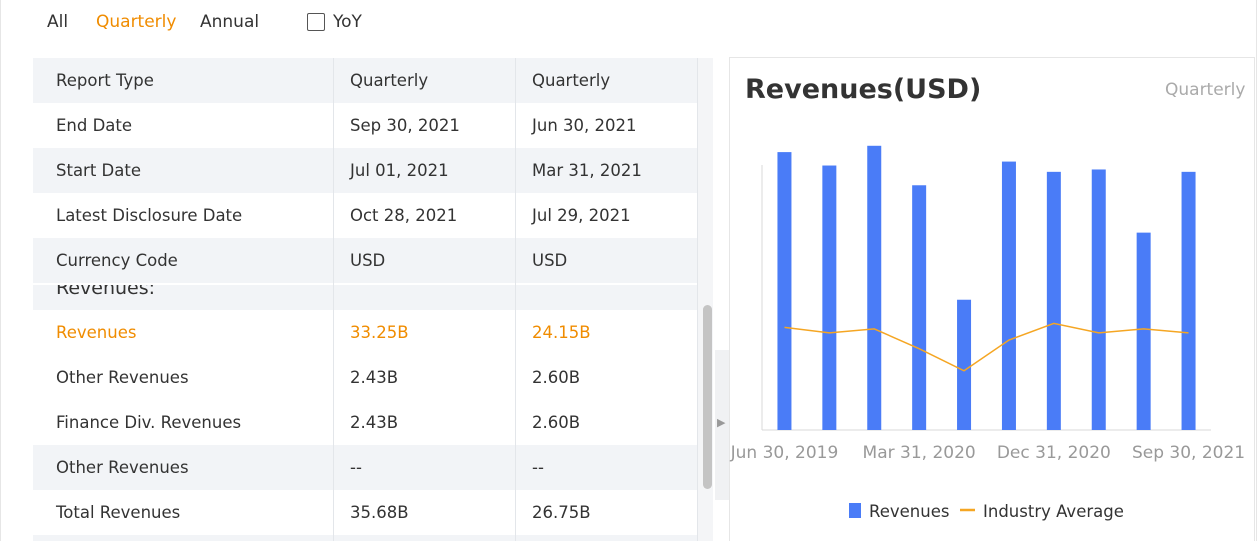  I want to click on bar-mar-31-2020, so click(919, 307).